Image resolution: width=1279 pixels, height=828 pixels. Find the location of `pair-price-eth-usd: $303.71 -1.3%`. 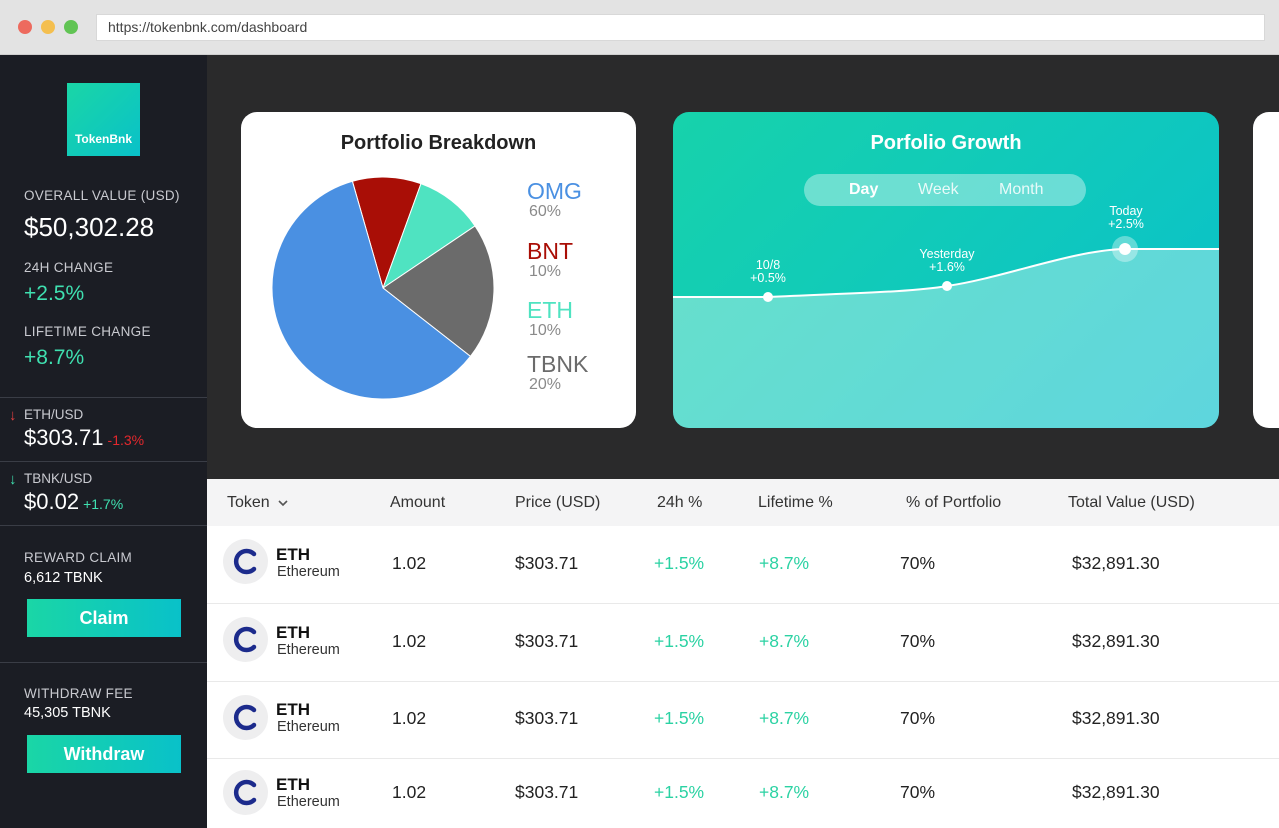

pair-price-eth-usd: $303.71 -1.3% is located at coordinates (84, 438).